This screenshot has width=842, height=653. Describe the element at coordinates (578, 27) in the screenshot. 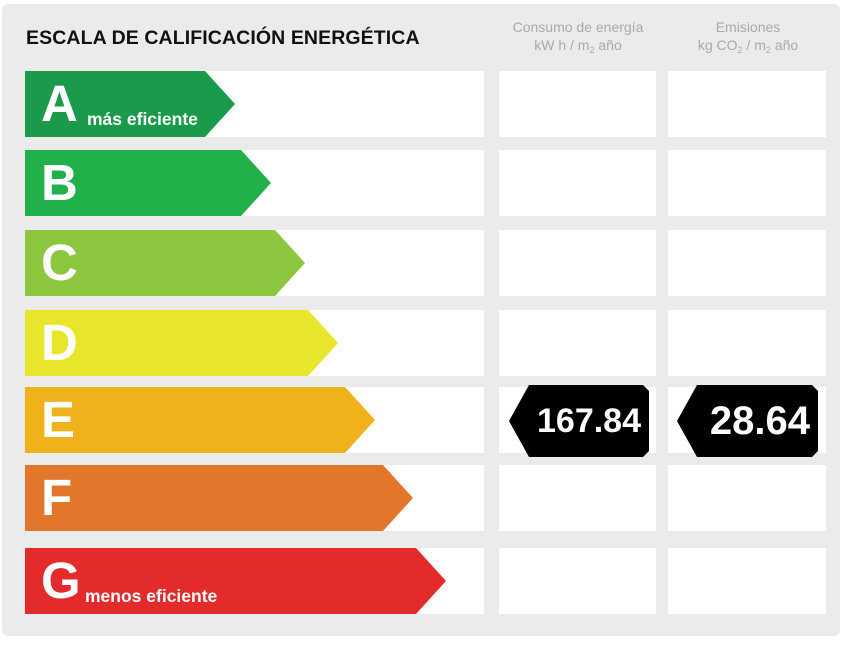

I see `consumo-header-line1: Consumo de energía` at that location.